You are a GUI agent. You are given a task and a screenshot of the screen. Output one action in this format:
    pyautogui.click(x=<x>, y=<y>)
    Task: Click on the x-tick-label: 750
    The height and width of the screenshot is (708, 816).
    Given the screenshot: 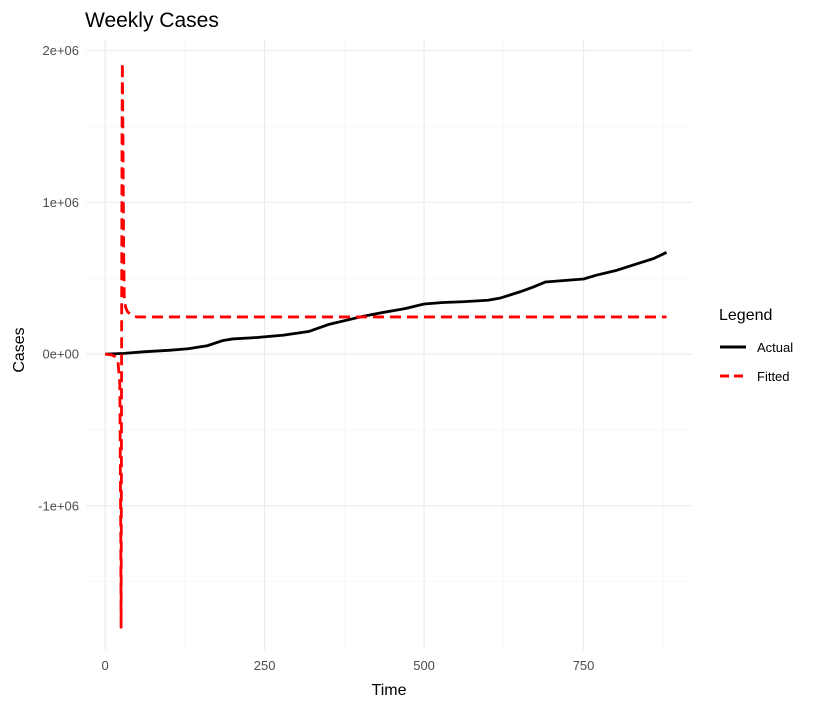 What is the action you would take?
    pyautogui.click(x=584, y=665)
    